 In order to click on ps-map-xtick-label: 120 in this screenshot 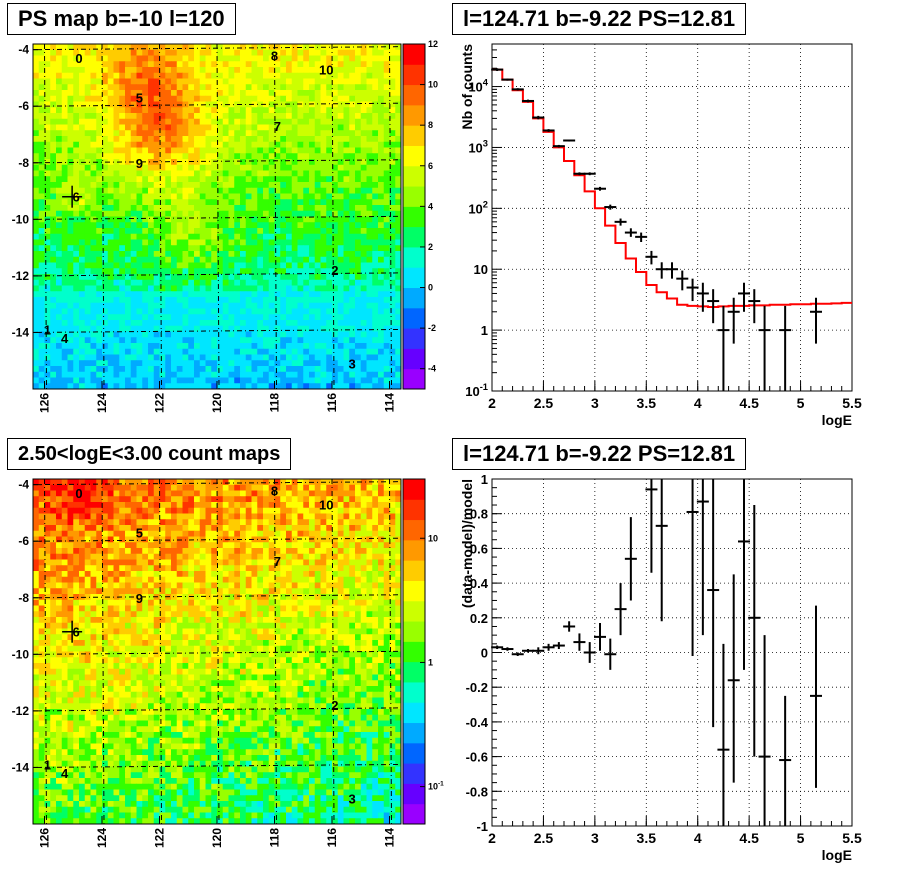, I will do `click(217, 403)`.